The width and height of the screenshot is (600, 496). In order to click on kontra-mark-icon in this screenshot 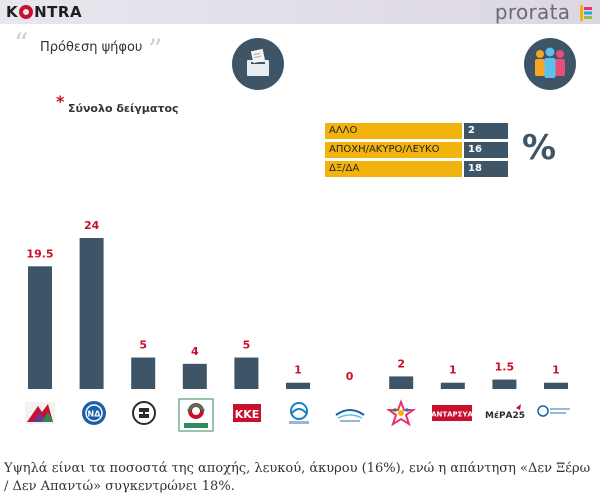, I will do `click(26, 12)`.